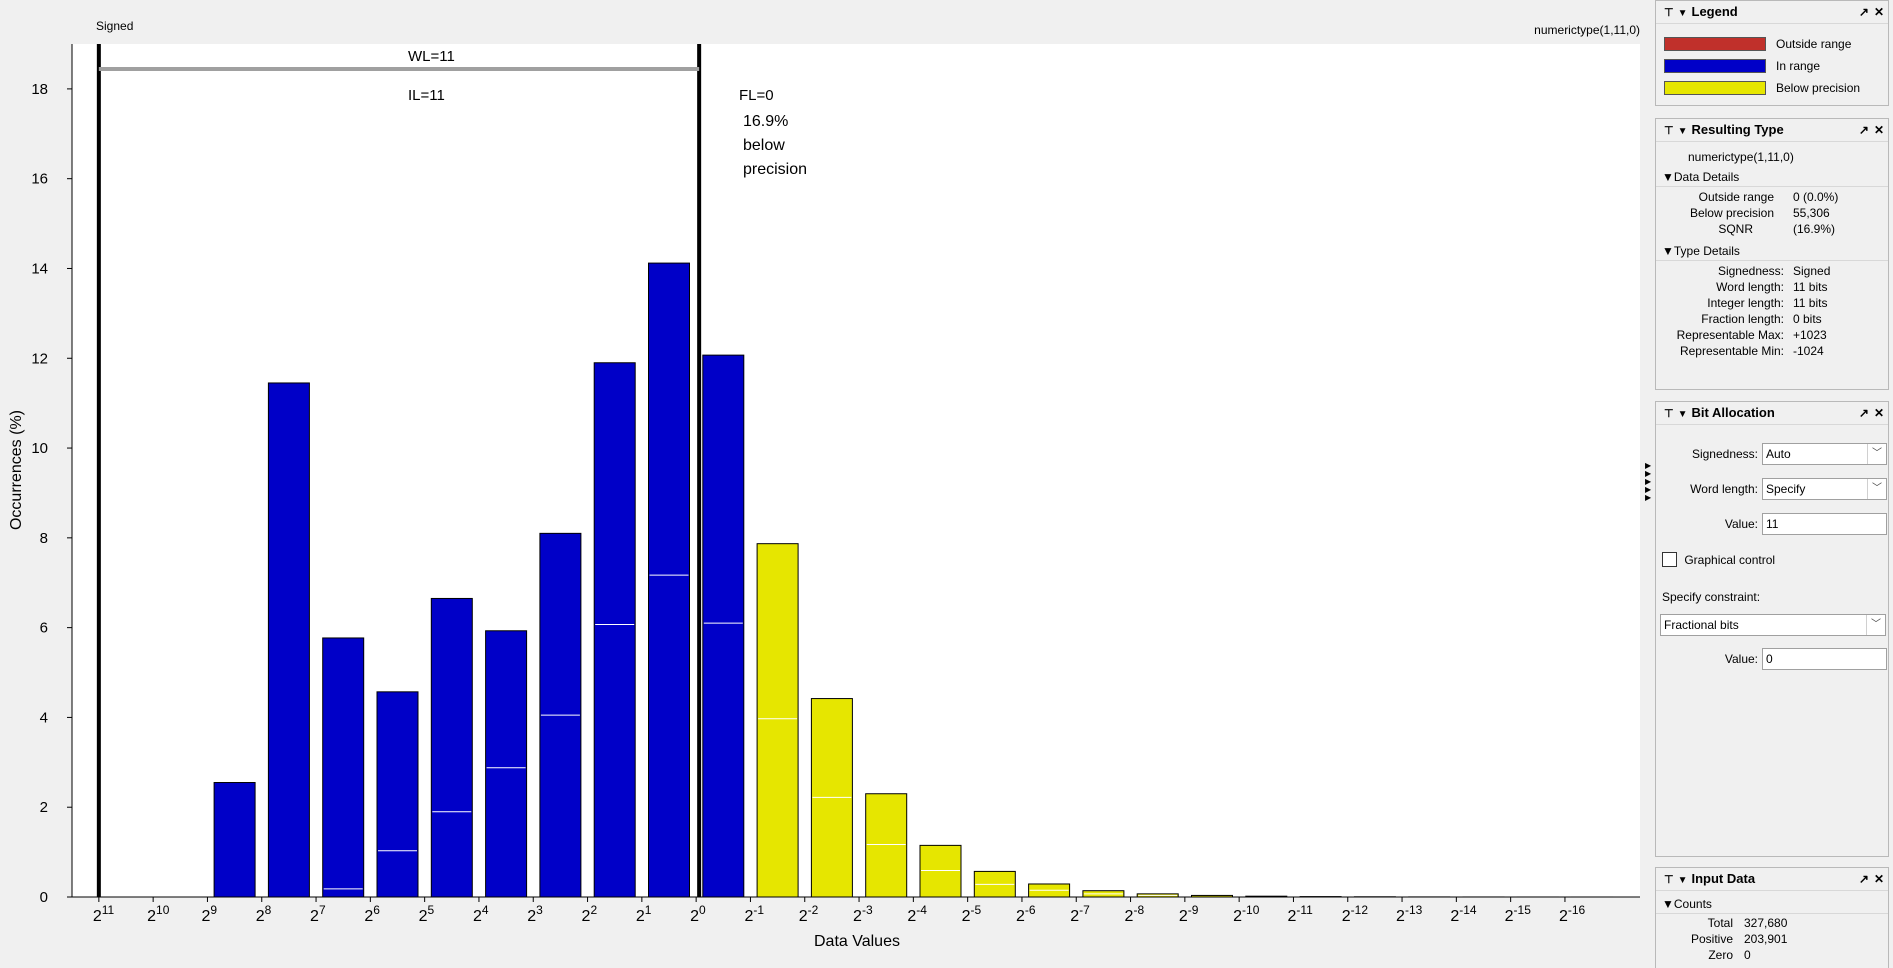  I want to click on below-precision-note-line1: 16.9%, so click(765, 121).